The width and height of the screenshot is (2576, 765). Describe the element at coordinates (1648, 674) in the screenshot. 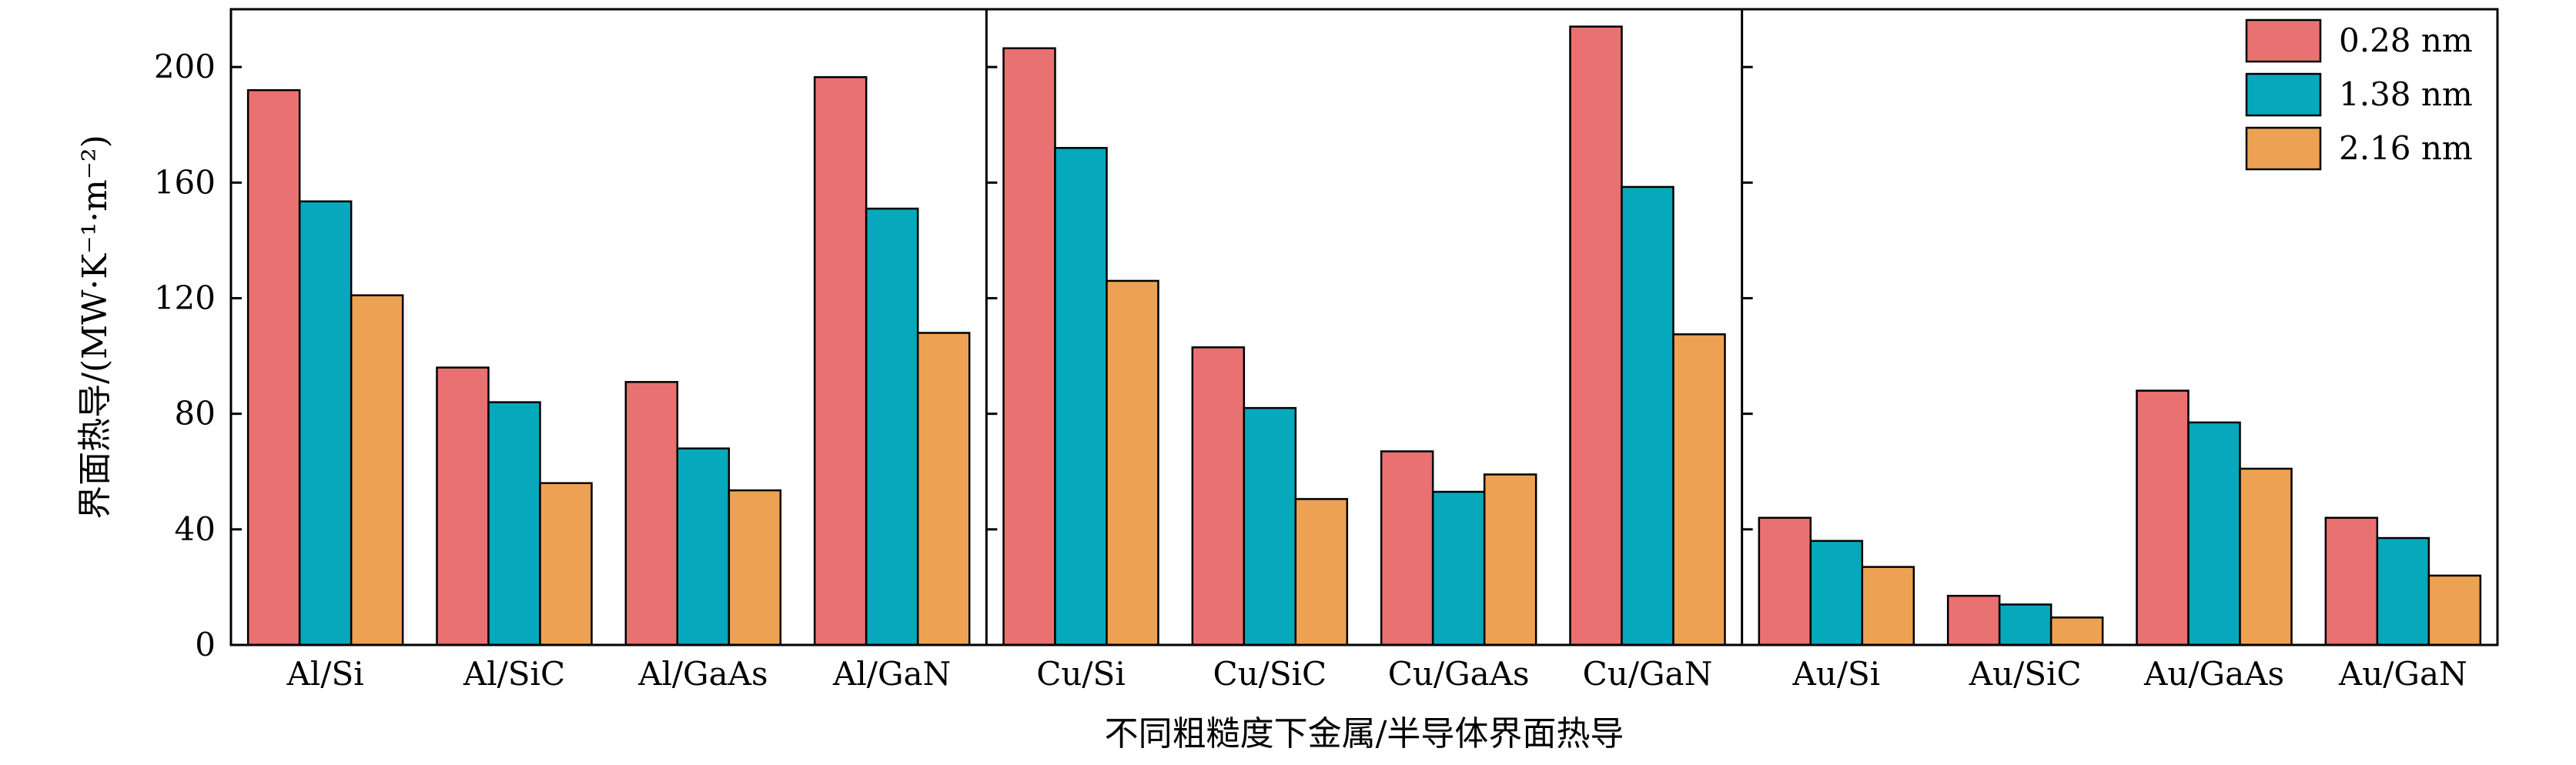

I see `x-tick-label: Cu/GaN` at that location.